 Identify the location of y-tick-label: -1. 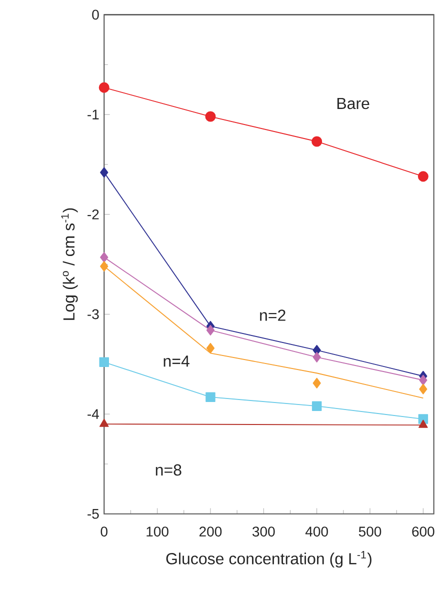
(93, 115).